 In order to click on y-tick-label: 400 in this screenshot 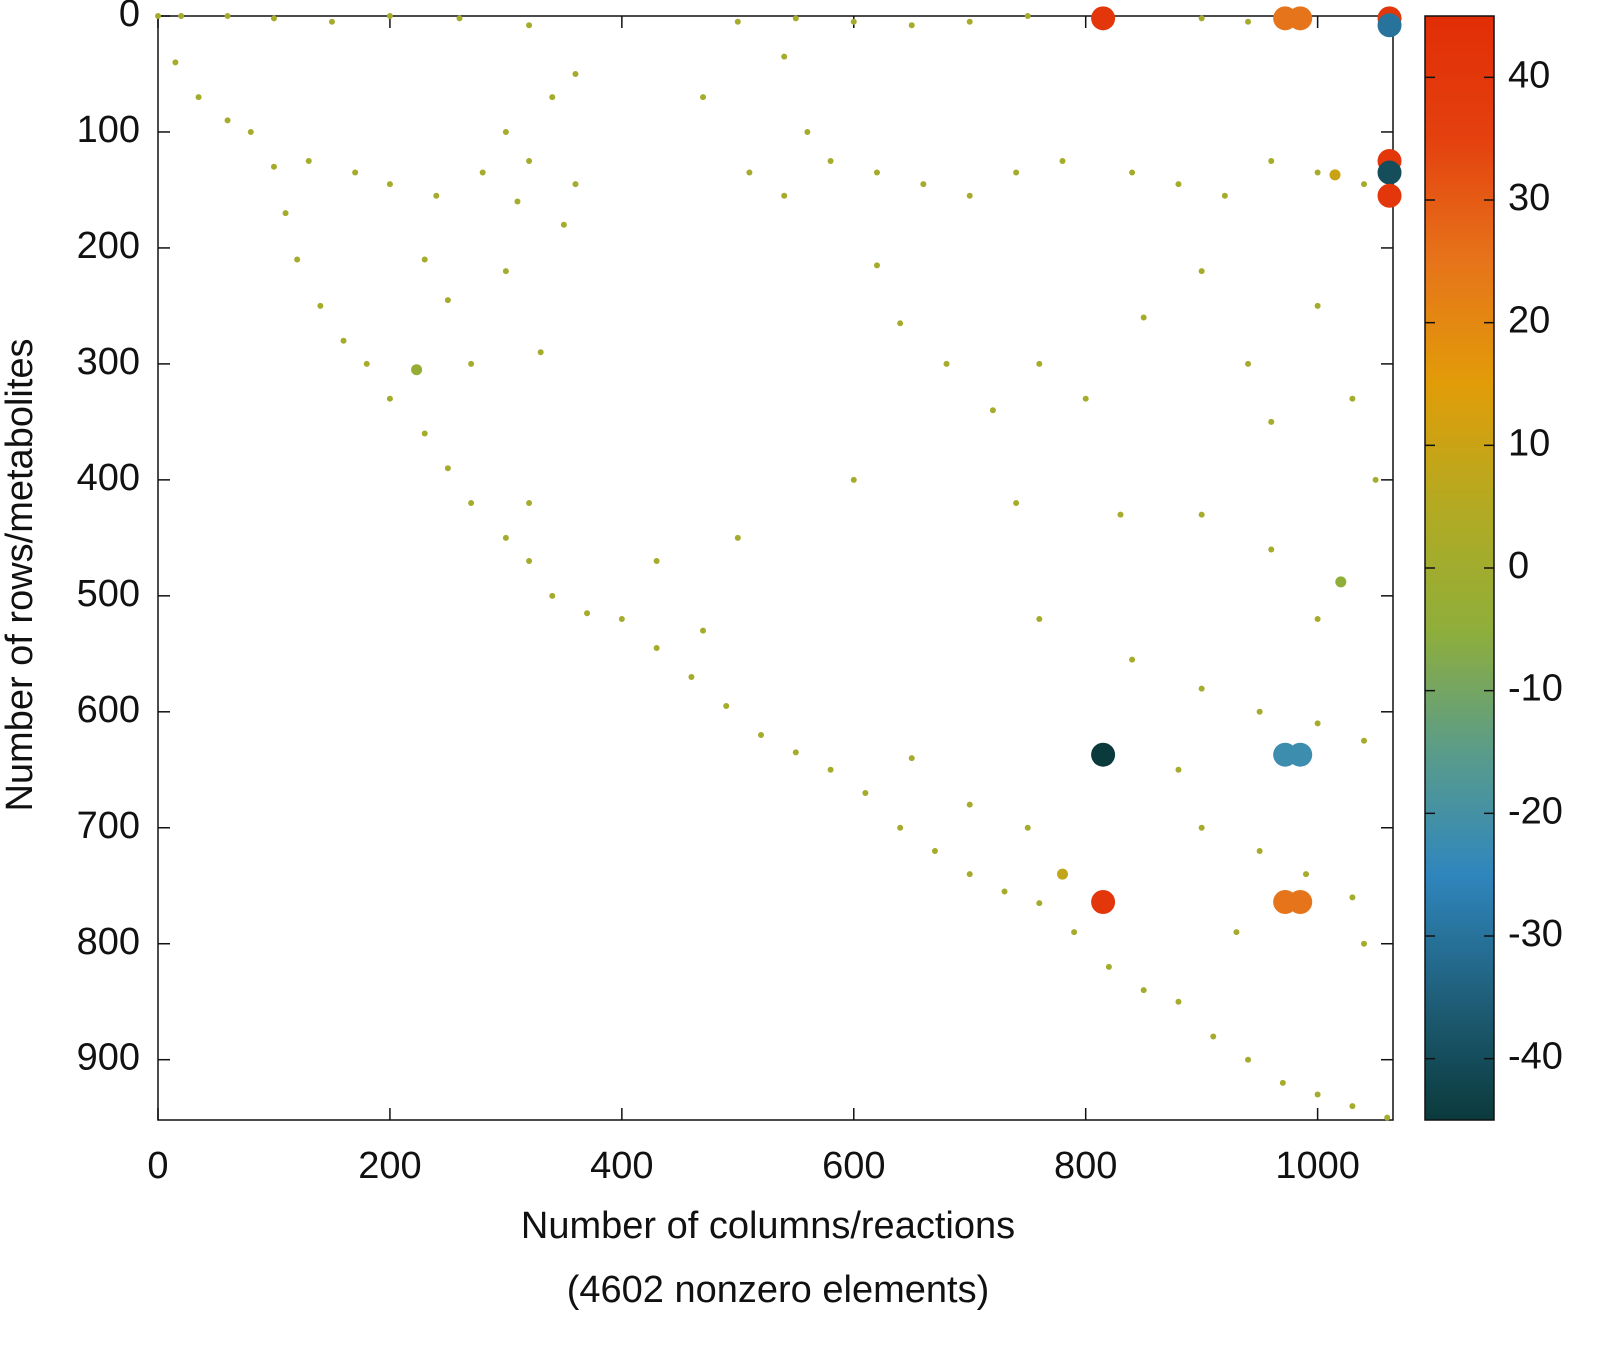, I will do `click(108, 478)`.